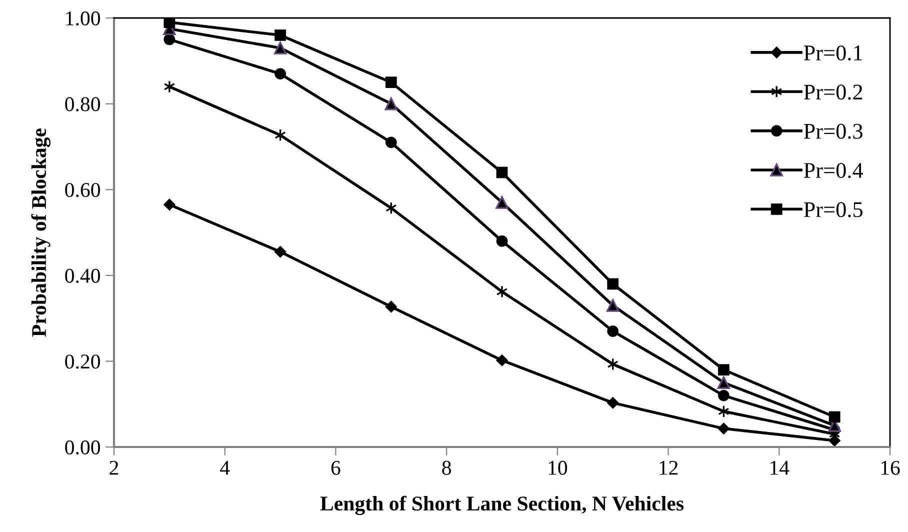 The width and height of the screenshot is (908, 532). What do you see at coordinates (82, 361) in the screenshot?
I see `y-tick-label: 0.20` at bounding box center [82, 361].